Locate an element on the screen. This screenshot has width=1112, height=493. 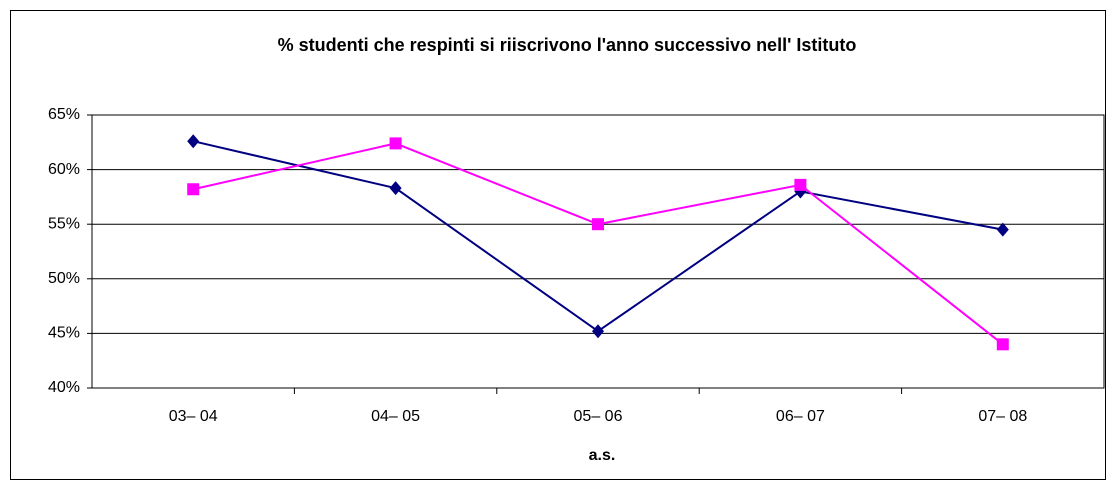
x-axis-title: a.s. is located at coordinates (602, 455).